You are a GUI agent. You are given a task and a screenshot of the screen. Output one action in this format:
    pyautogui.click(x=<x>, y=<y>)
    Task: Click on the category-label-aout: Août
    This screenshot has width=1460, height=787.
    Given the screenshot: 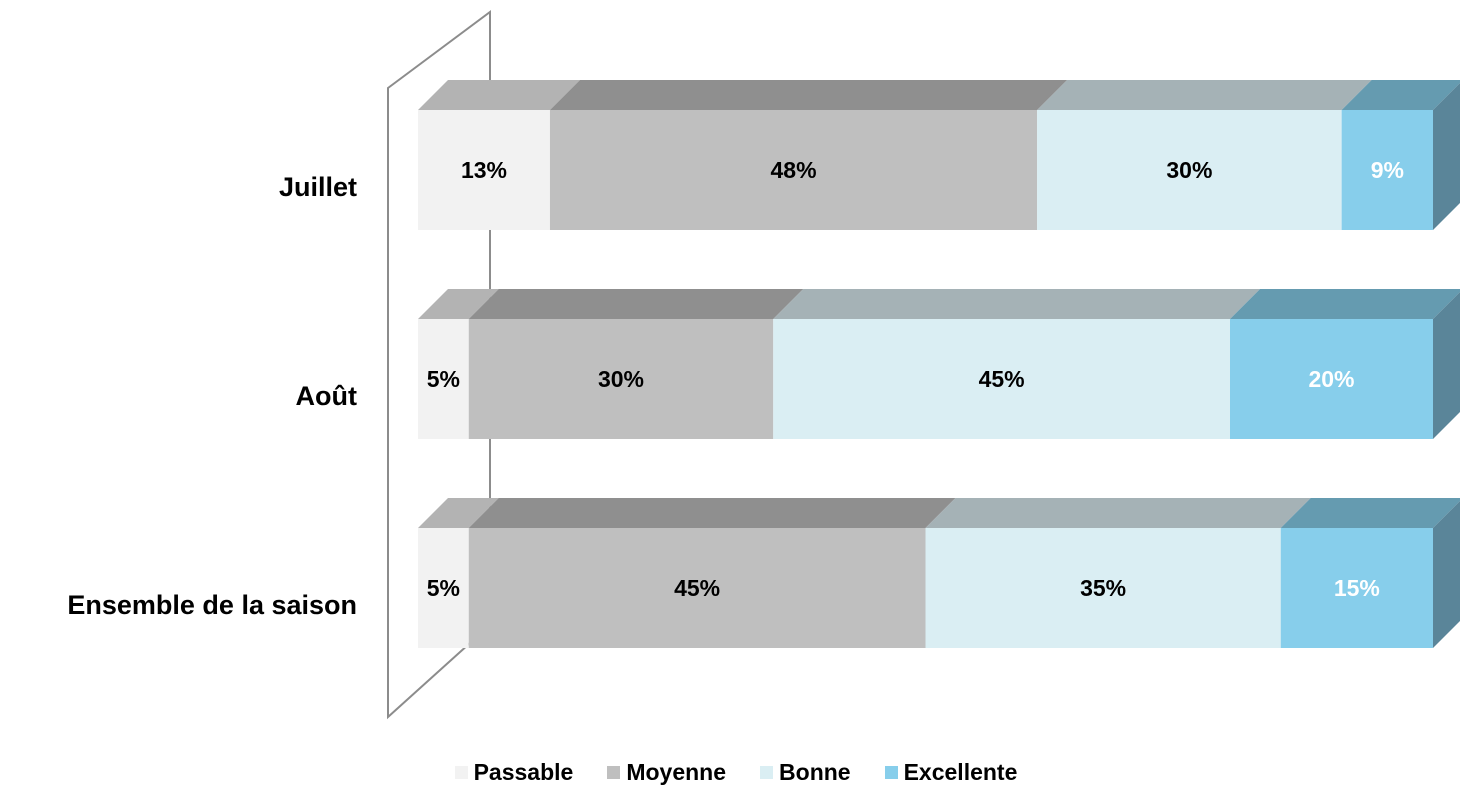 What is the action you would take?
    pyautogui.click(x=326, y=396)
    